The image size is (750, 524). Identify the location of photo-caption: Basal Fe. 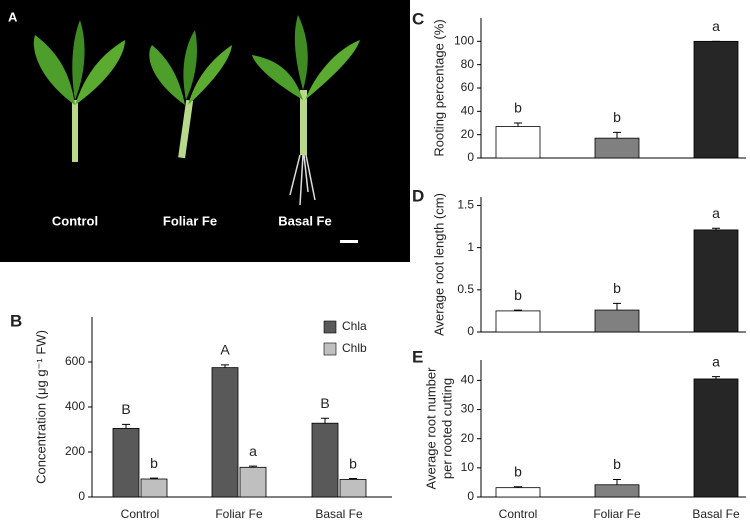
(304, 220).